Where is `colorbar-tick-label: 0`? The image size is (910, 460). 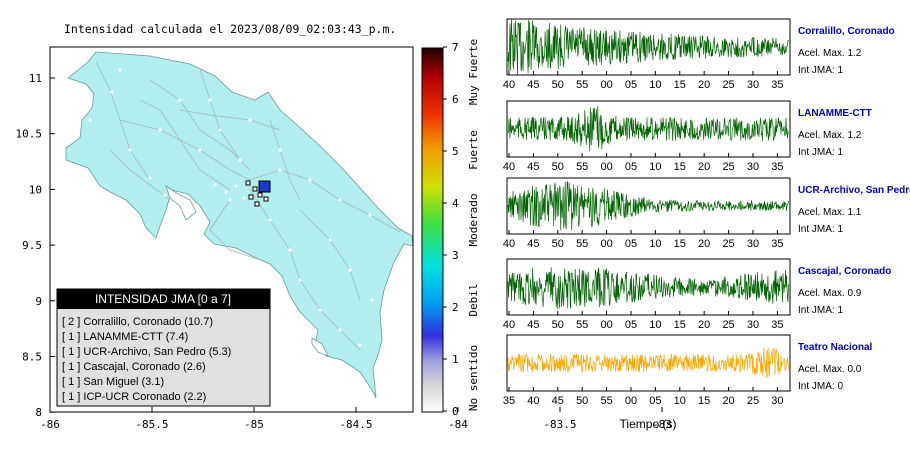 colorbar-tick-label: 0 is located at coordinates (455, 411).